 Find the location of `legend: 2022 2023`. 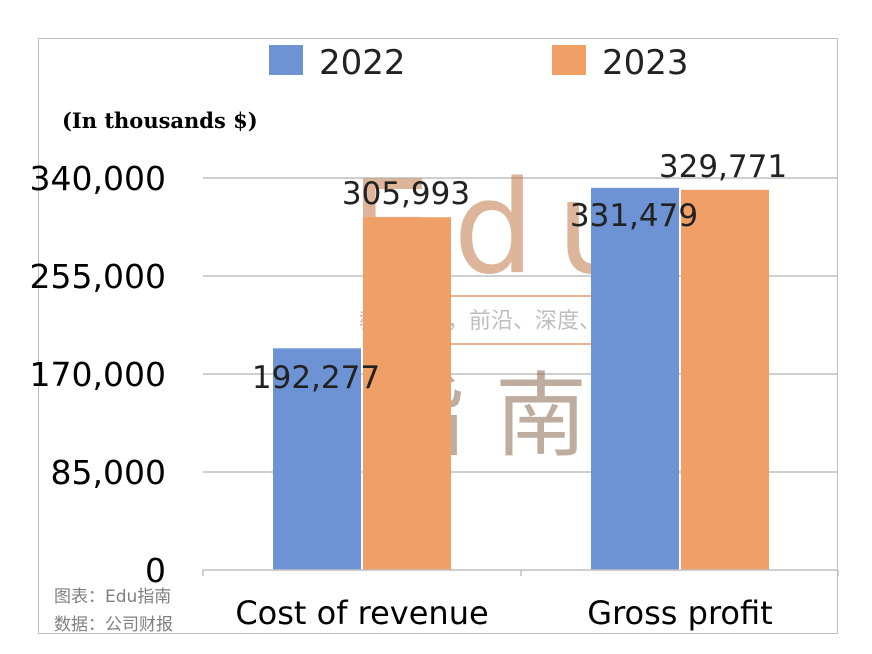

legend: 2022 2023 is located at coordinates (479, 63).